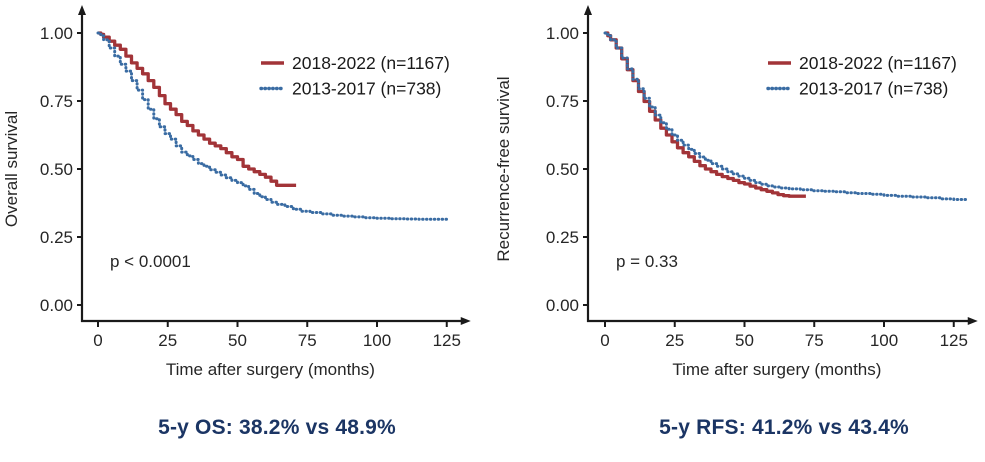  I want to click on y-axis-title: Recurrence-free survival, so click(503, 168).